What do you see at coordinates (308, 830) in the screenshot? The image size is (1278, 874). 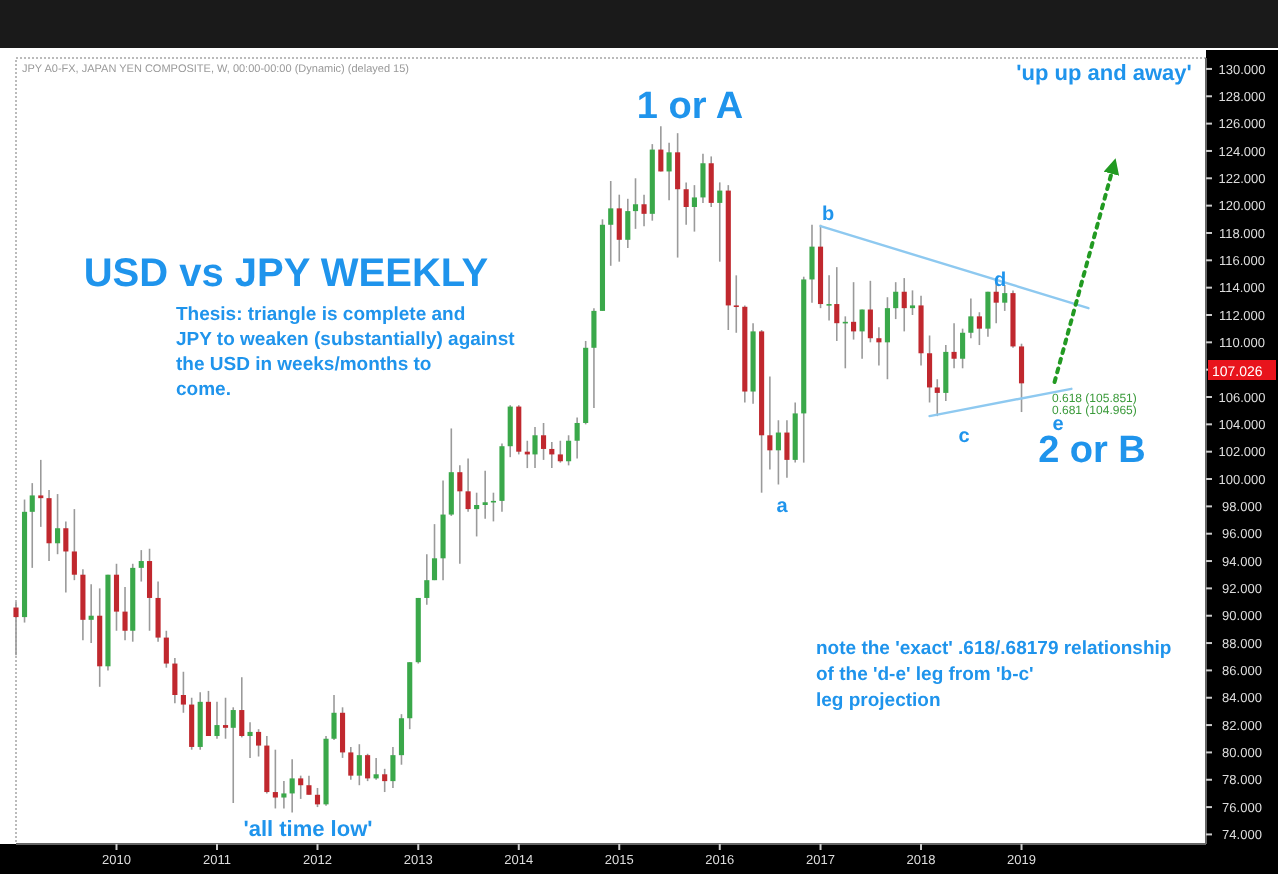 I see `annotation: 'all time low'` at bounding box center [308, 830].